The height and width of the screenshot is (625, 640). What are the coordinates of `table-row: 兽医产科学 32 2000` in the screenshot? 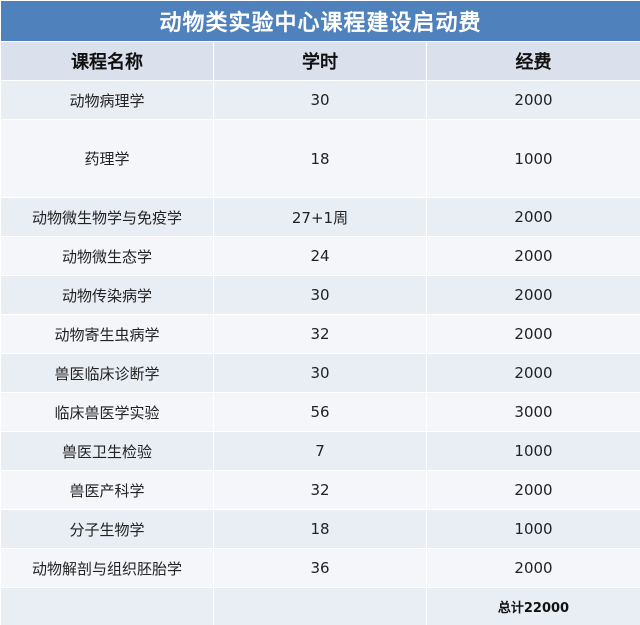 It's located at (320, 490).